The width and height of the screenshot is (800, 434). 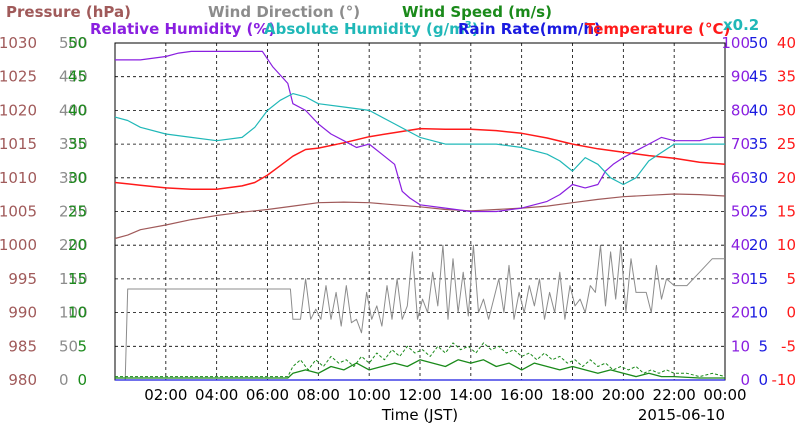 I want to click on tick-temperature: 0, so click(x=791, y=313).